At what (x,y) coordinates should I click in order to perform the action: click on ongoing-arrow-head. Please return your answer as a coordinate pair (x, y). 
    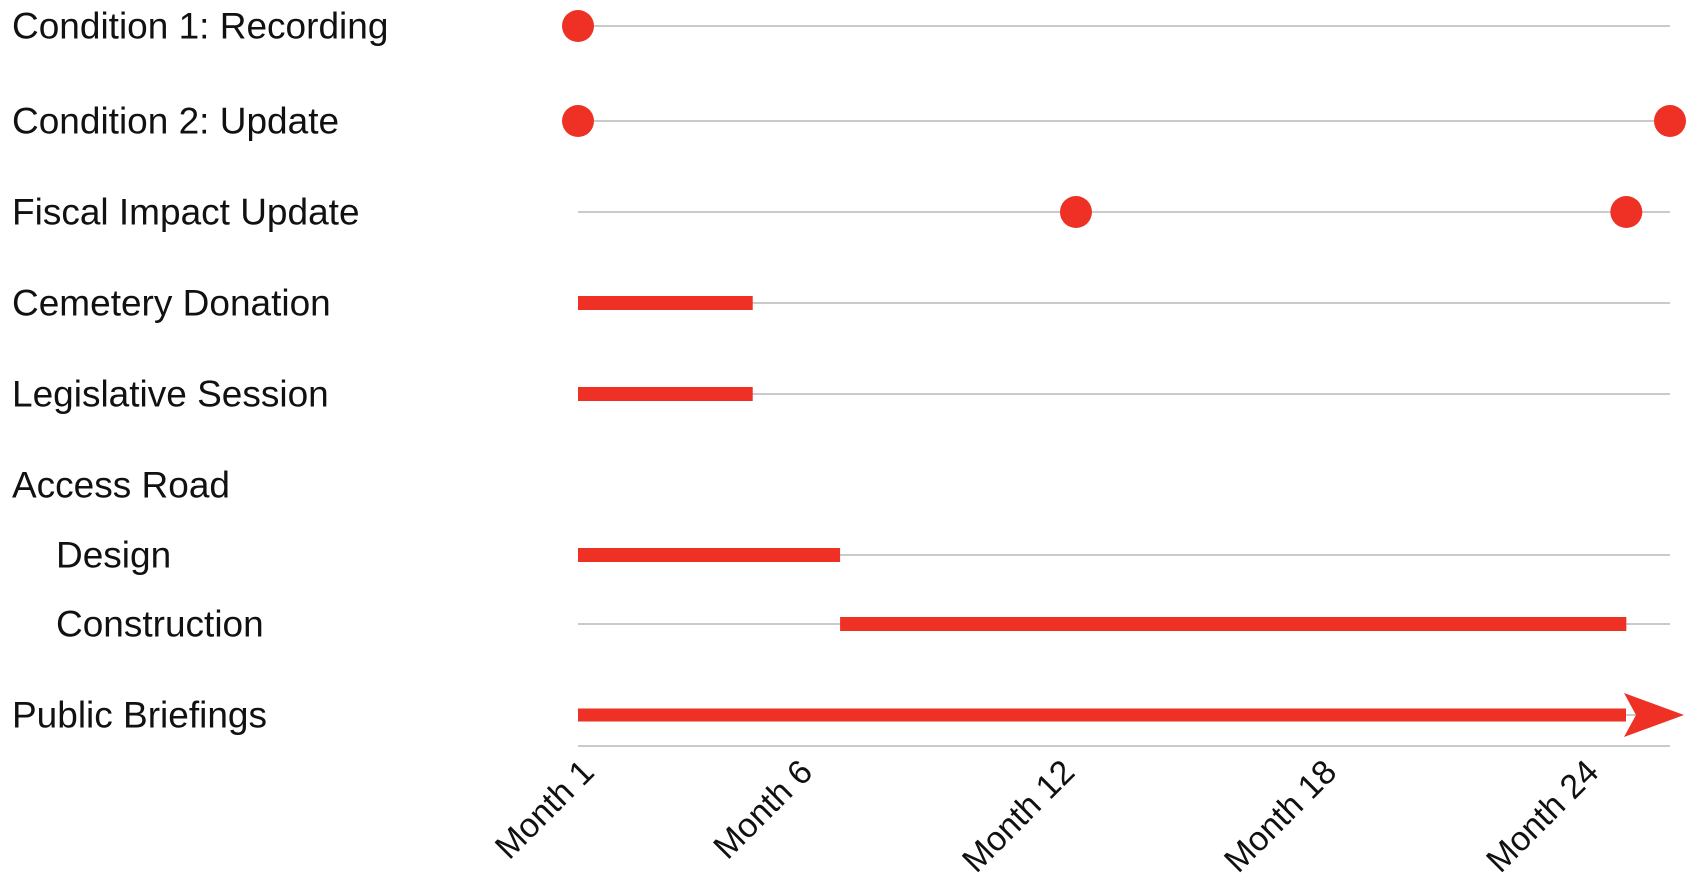
    Looking at the image, I should click on (1654, 715).